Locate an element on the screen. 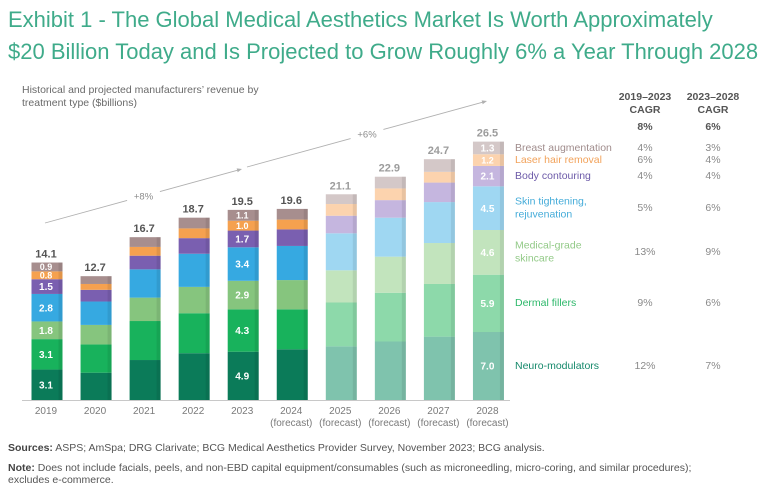 The height and width of the screenshot is (504, 768). trend-label: +8% is located at coordinates (144, 197).